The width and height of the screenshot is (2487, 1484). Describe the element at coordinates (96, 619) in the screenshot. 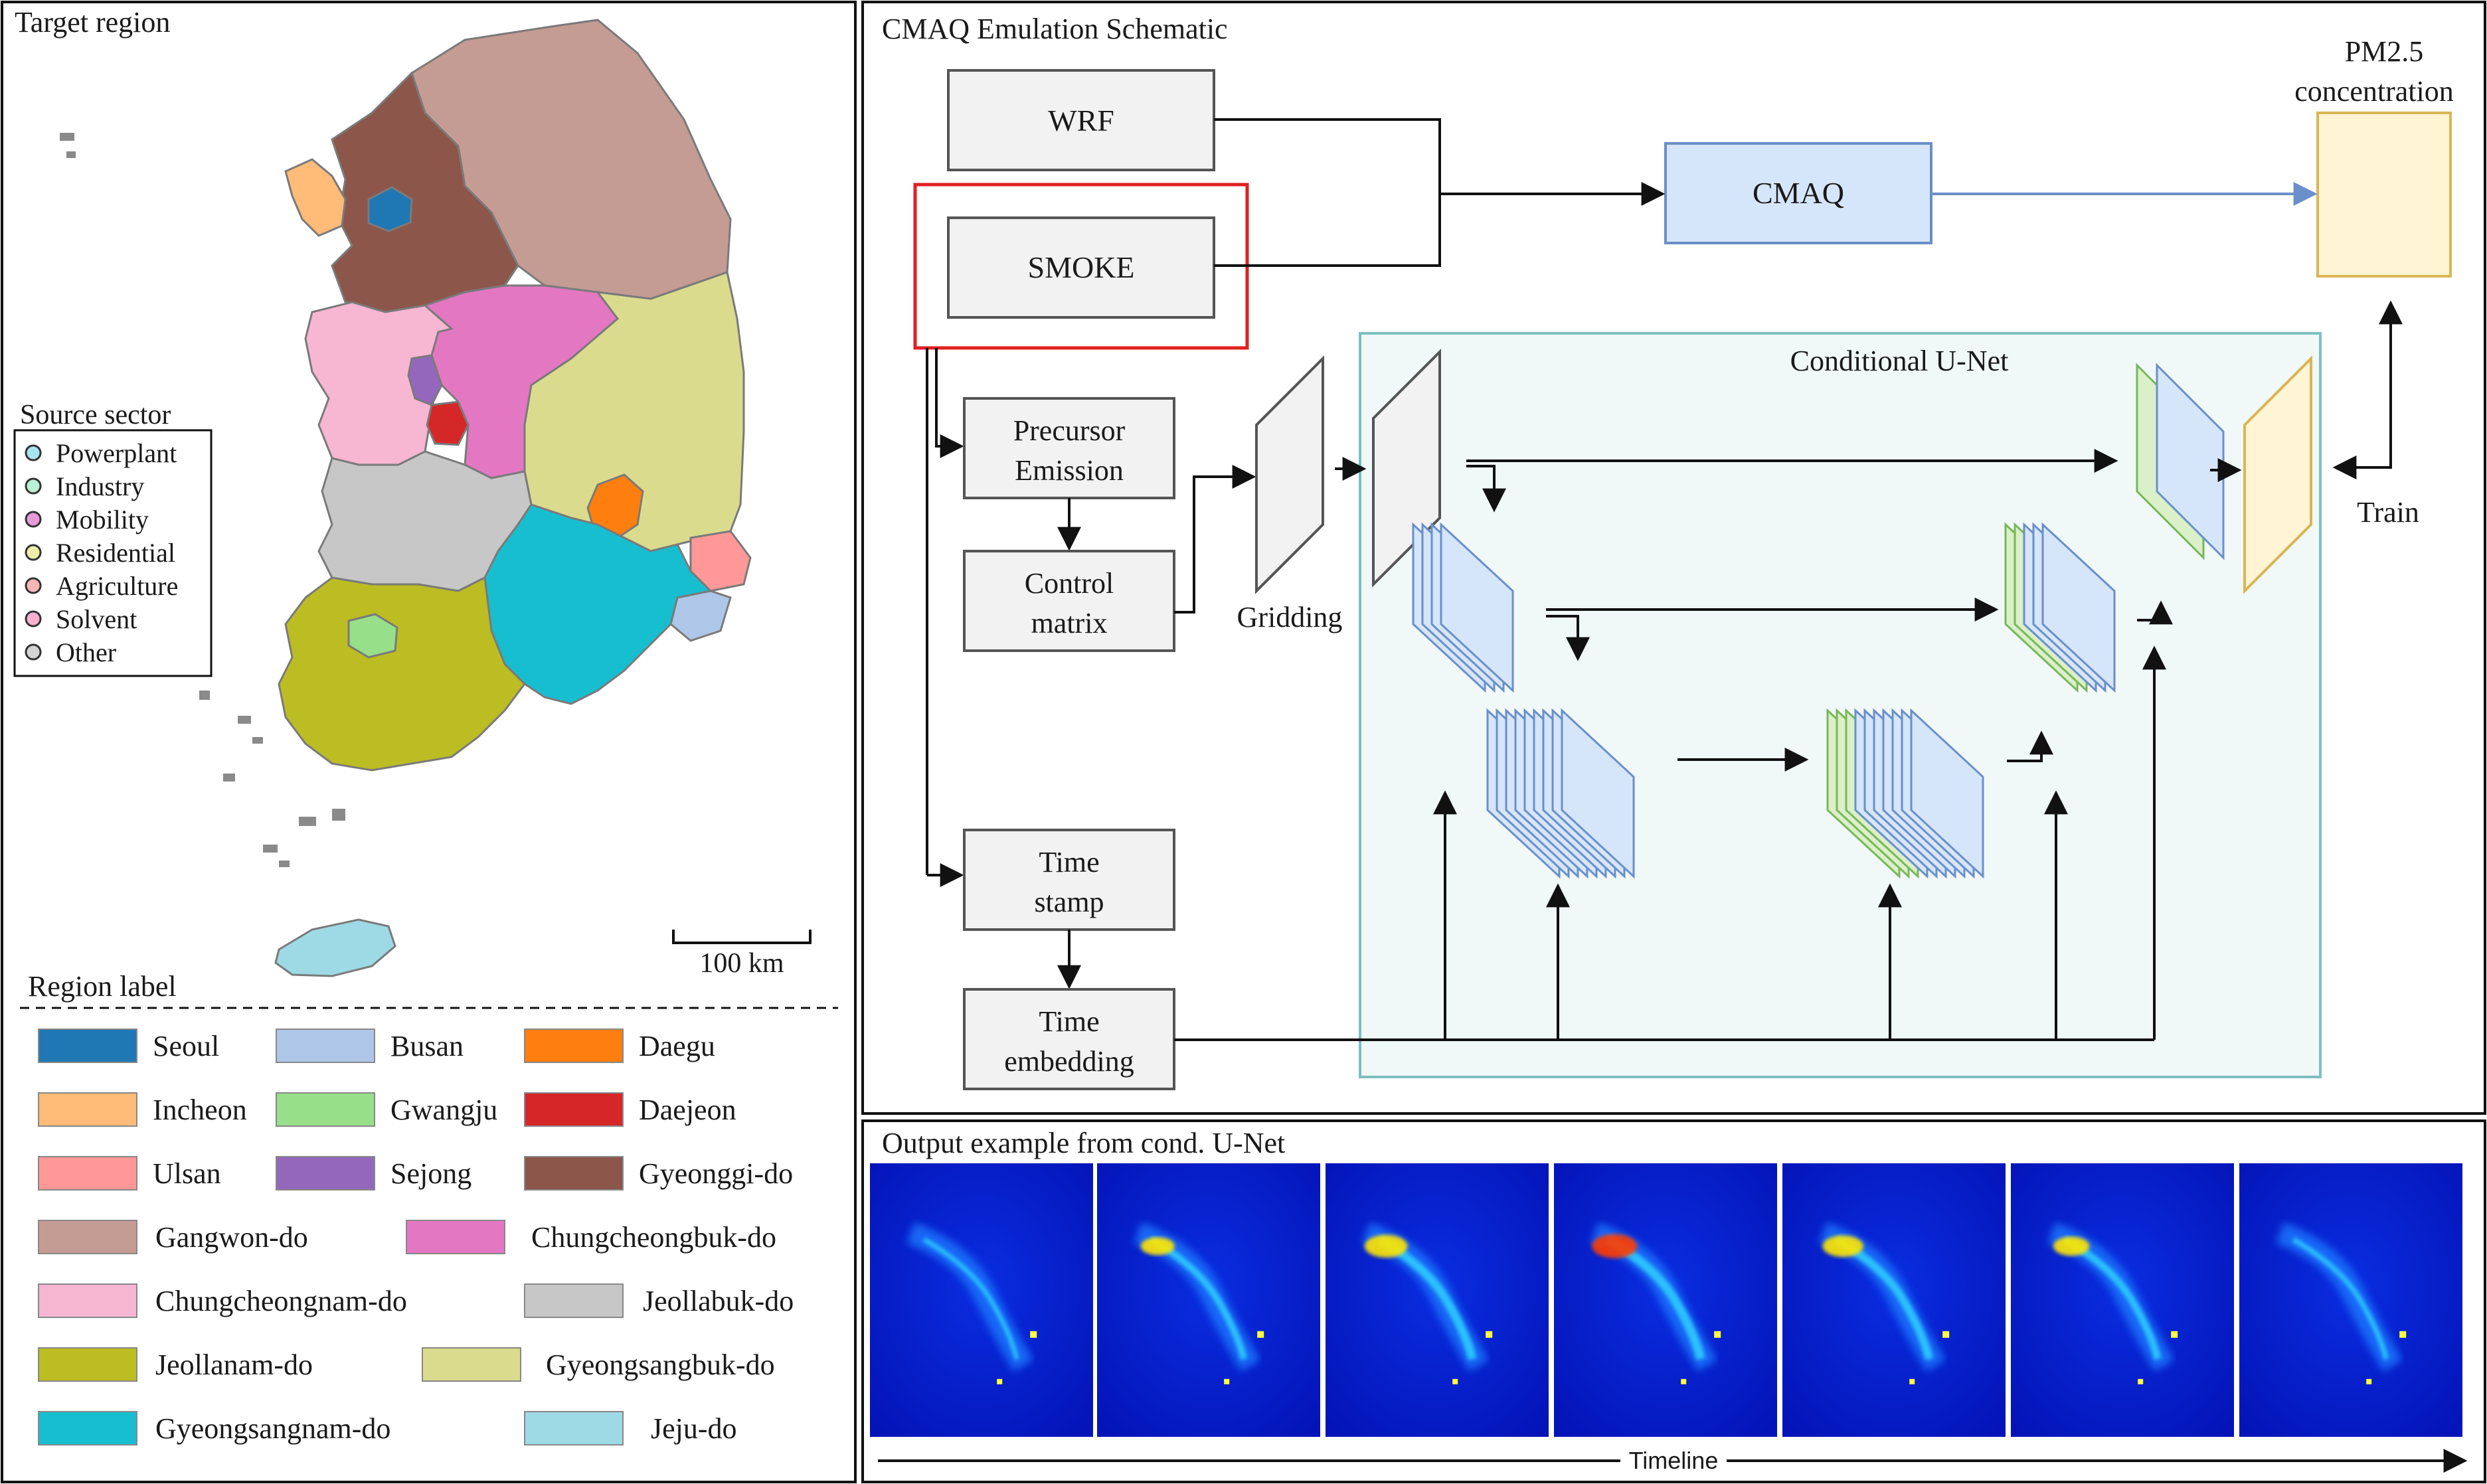

I see `sector-label: Solvent` at that location.